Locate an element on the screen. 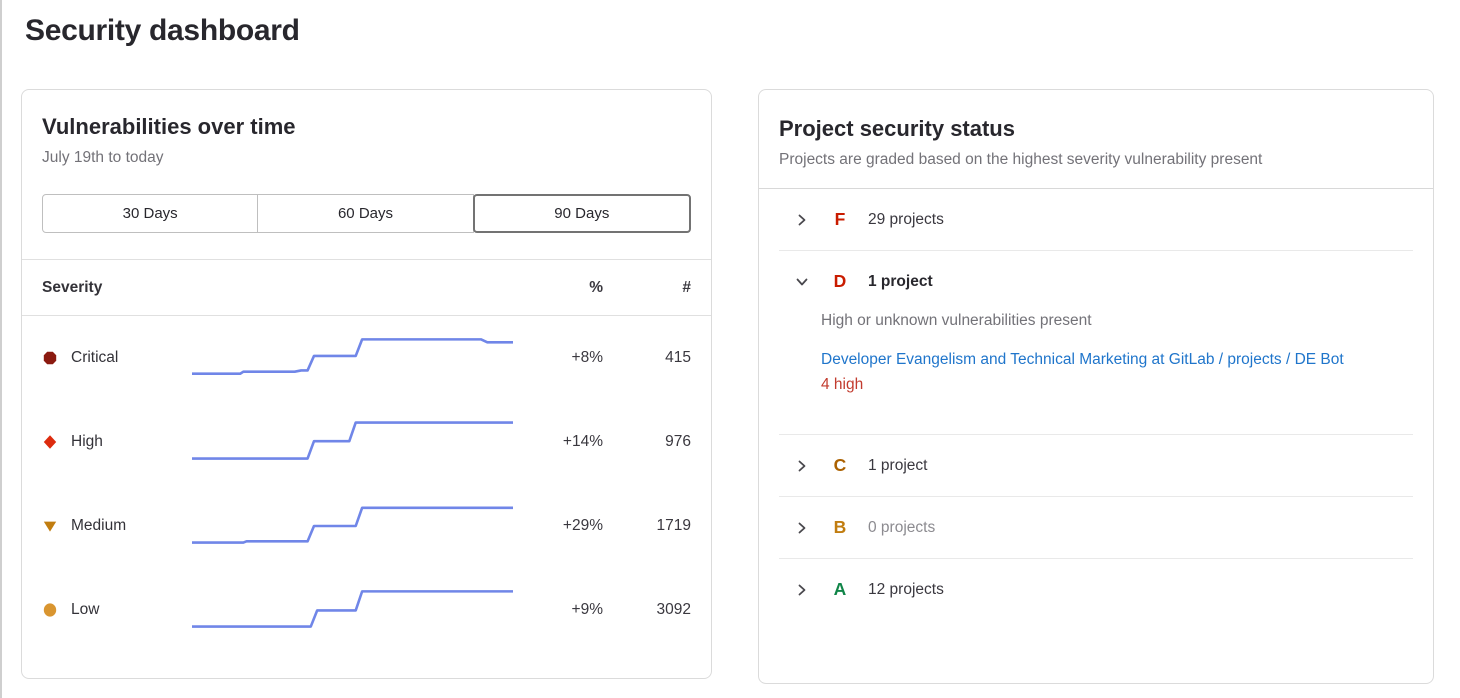 Image resolution: width=1460 pixels, height=698 pixels. severity-row-low: Low +9% 3092 is located at coordinates (366, 610).